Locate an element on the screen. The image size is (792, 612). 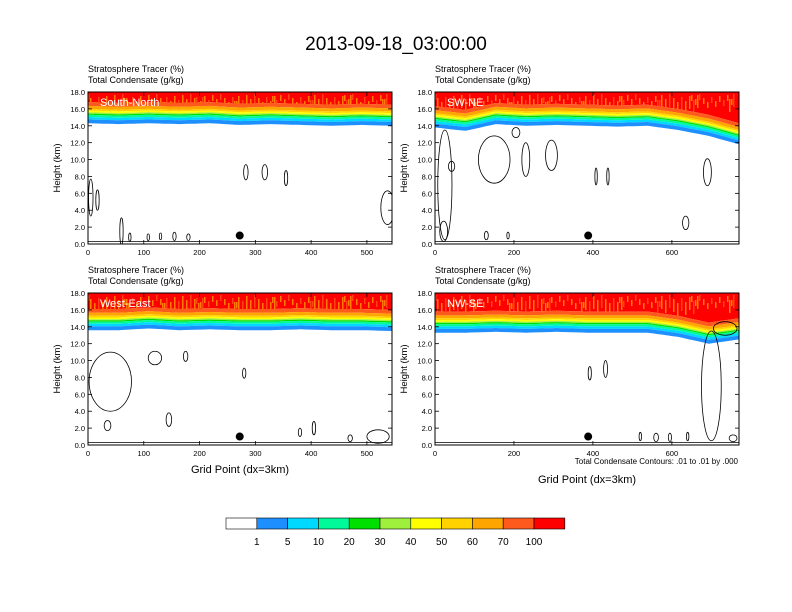
colorbar-label: 40 is located at coordinates (411, 542).